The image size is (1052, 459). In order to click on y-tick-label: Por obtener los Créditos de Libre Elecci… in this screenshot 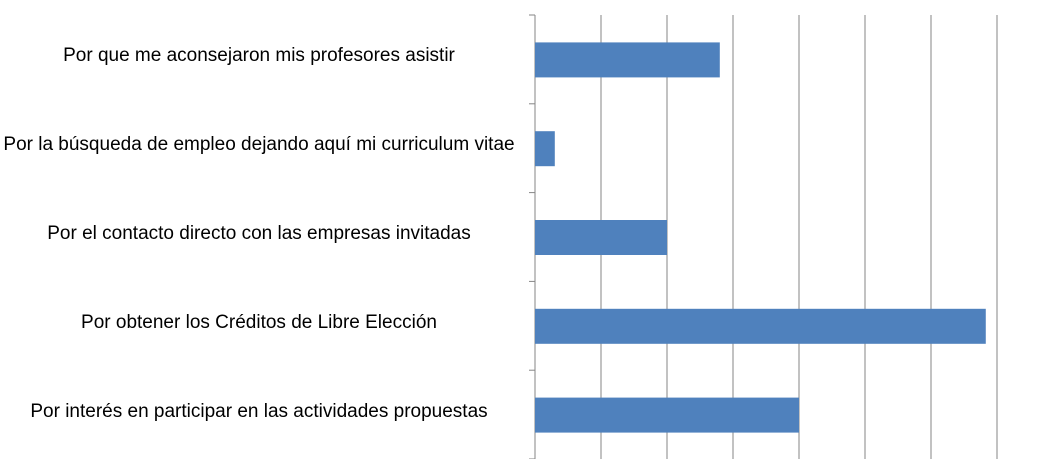, I will do `click(259, 322)`.